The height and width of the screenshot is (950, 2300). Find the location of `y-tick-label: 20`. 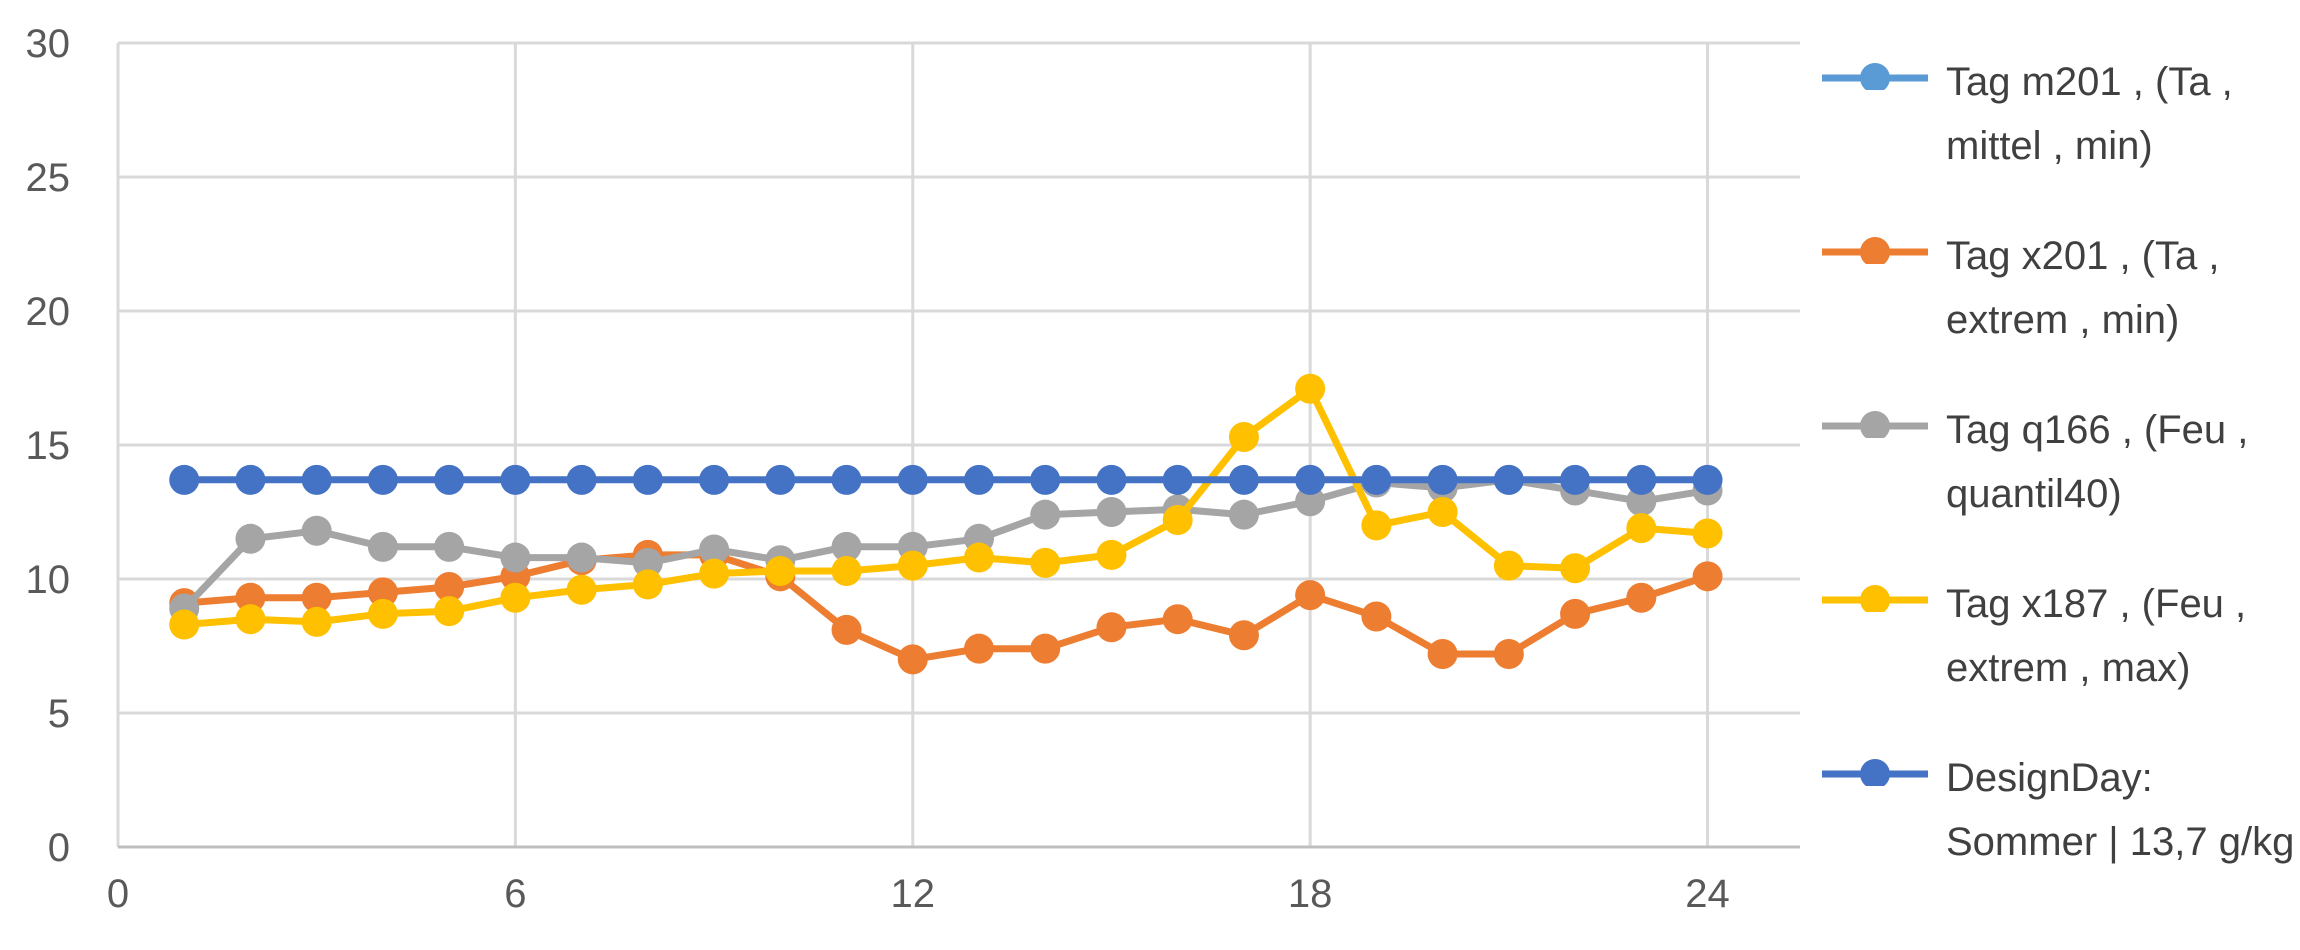

y-tick-label: 20 is located at coordinates (48, 312).